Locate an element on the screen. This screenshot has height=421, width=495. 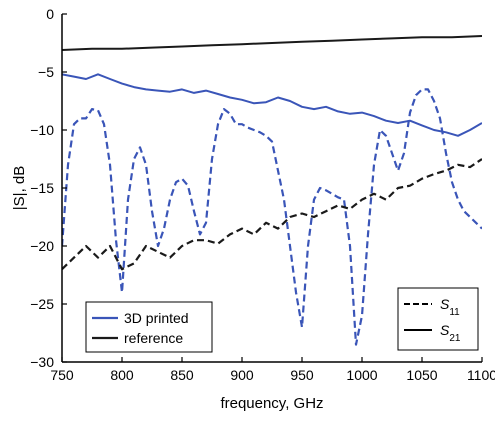
y-tick-label: −10 is located at coordinates (42, 130).